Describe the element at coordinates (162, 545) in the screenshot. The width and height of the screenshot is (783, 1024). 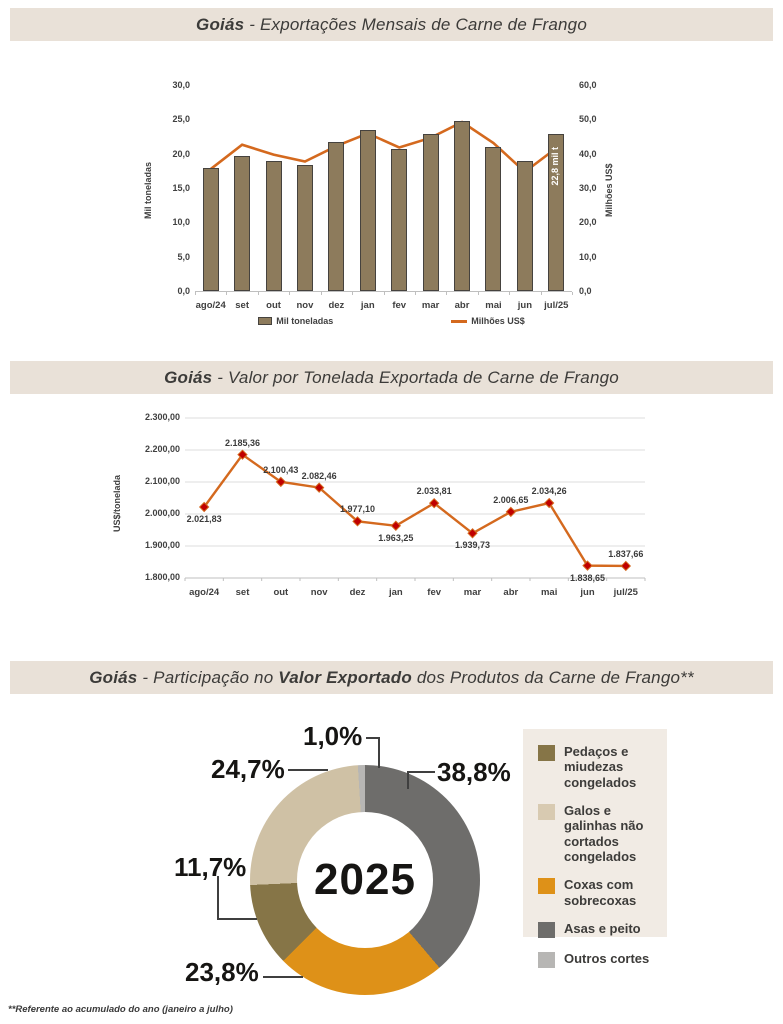
I see `y-tick-1.900,00: 1.900,00` at that location.